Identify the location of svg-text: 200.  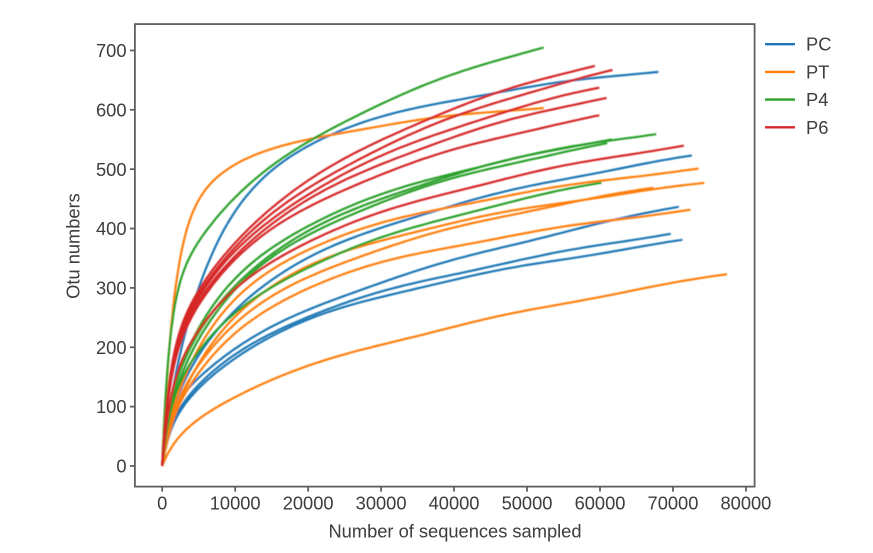
(111, 347).